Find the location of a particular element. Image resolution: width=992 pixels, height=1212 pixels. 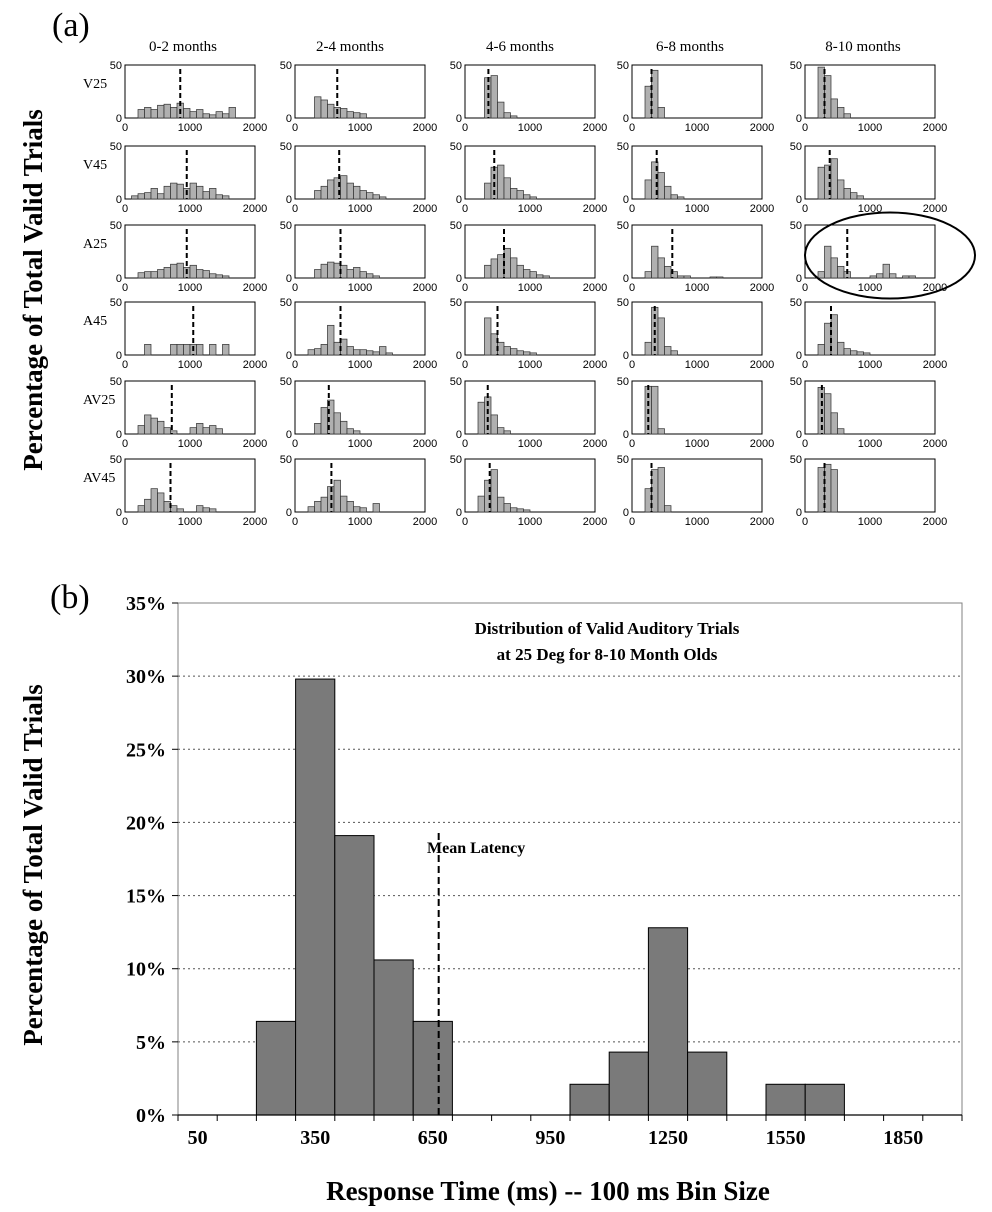

y-axis-ticks: 0% 5% 10% 15% 20% 25% 30% 35% is located at coordinates (152, 860).